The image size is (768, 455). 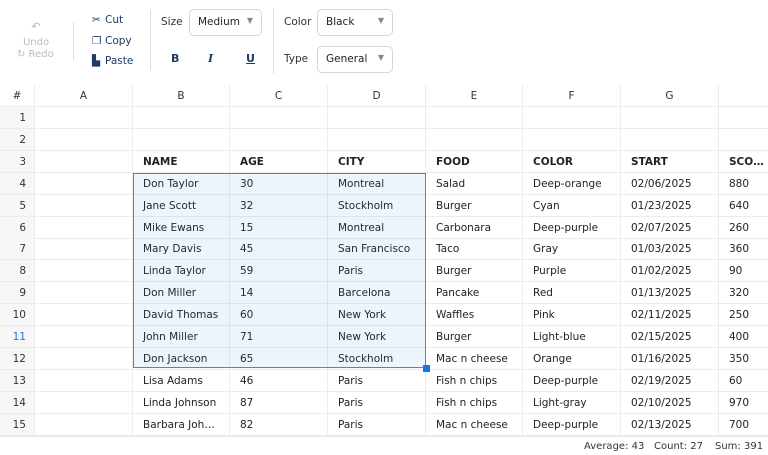 I want to click on cell: Linda Johnson, so click(x=181, y=402).